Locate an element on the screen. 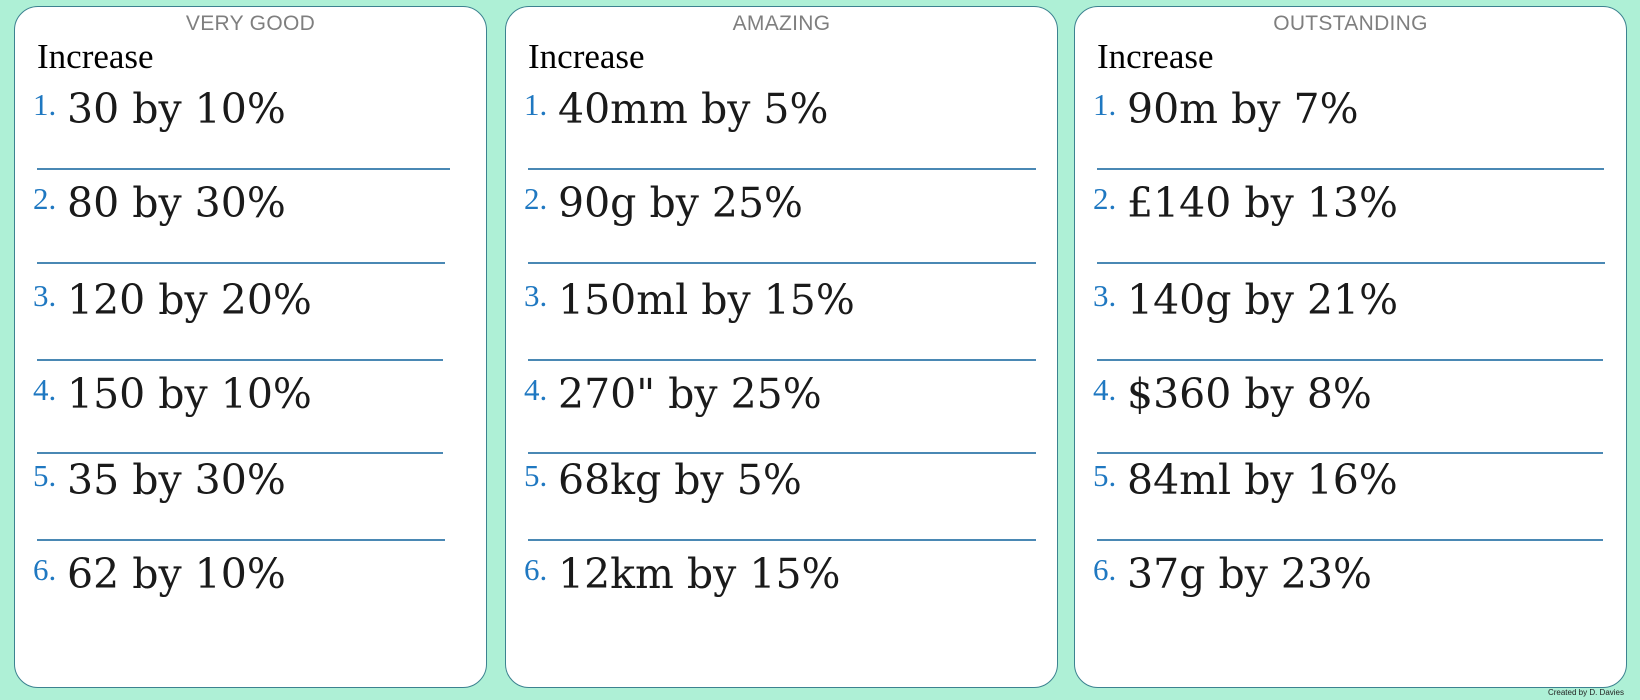  question-item: 4. $360 by 8% is located at coordinates (1350, 392).